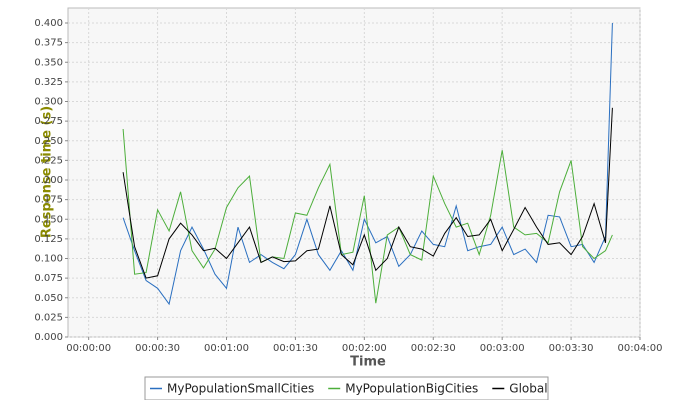 This screenshot has width=690, height=400. I want to click on y-tick-label: 0.350, so click(48, 62).